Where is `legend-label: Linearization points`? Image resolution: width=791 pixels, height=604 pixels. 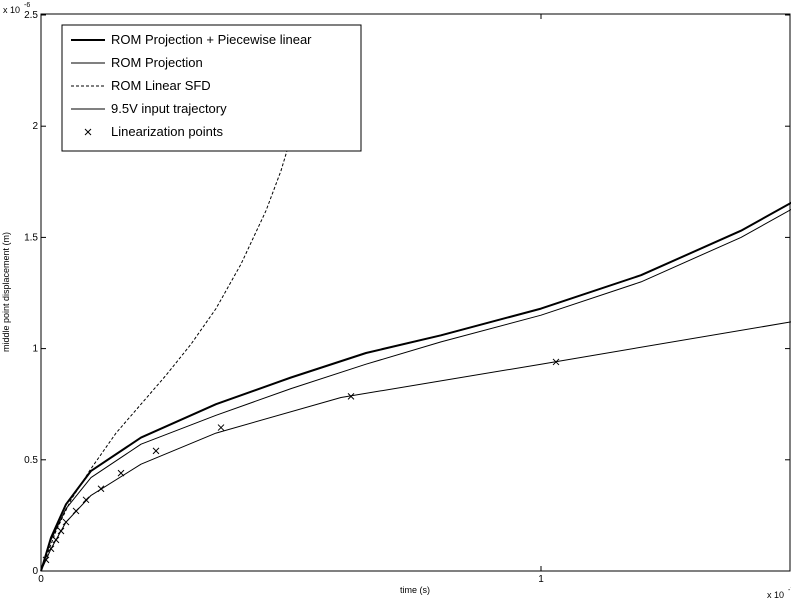 legend-label: Linearization points is located at coordinates (167, 131).